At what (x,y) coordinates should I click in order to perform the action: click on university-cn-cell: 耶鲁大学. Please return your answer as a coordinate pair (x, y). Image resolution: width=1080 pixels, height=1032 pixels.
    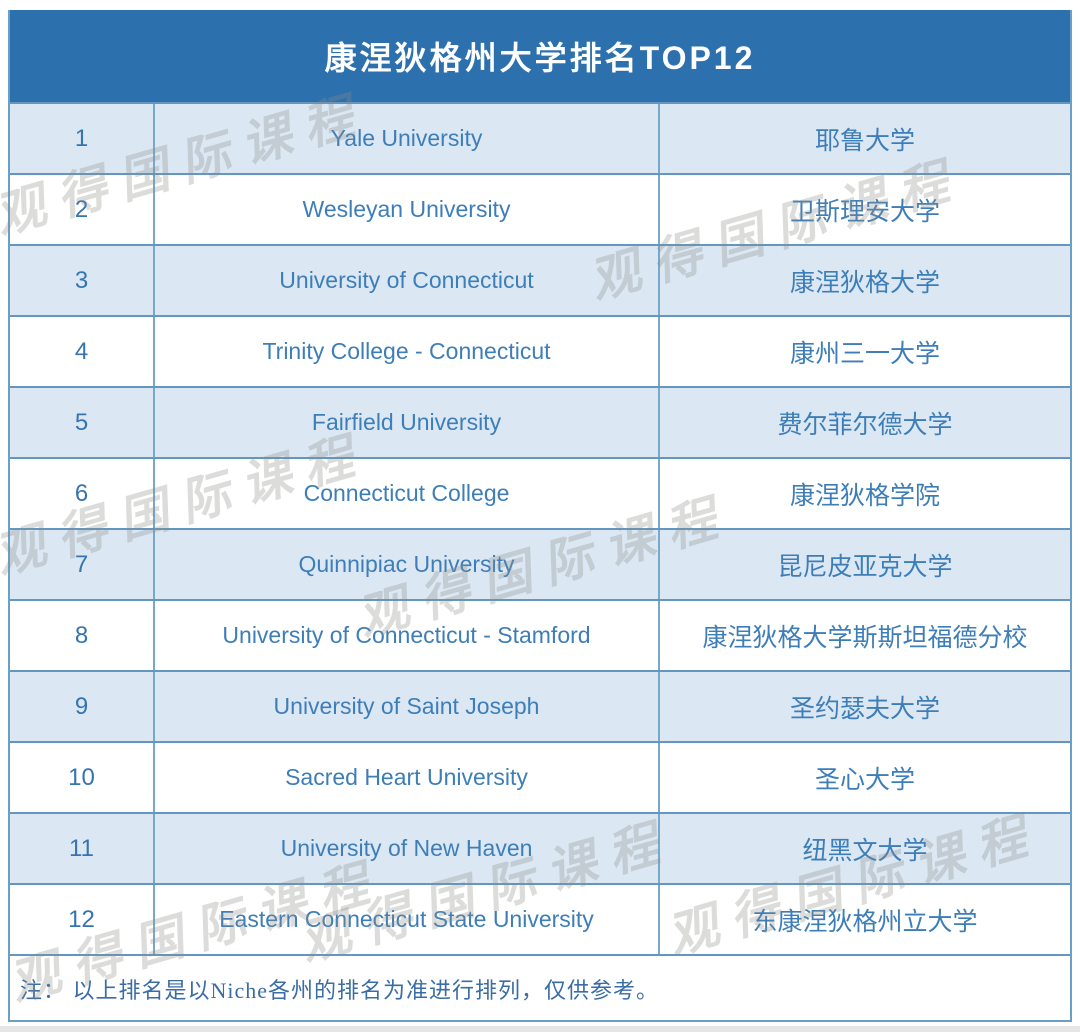
    Looking at the image, I should click on (864, 140).